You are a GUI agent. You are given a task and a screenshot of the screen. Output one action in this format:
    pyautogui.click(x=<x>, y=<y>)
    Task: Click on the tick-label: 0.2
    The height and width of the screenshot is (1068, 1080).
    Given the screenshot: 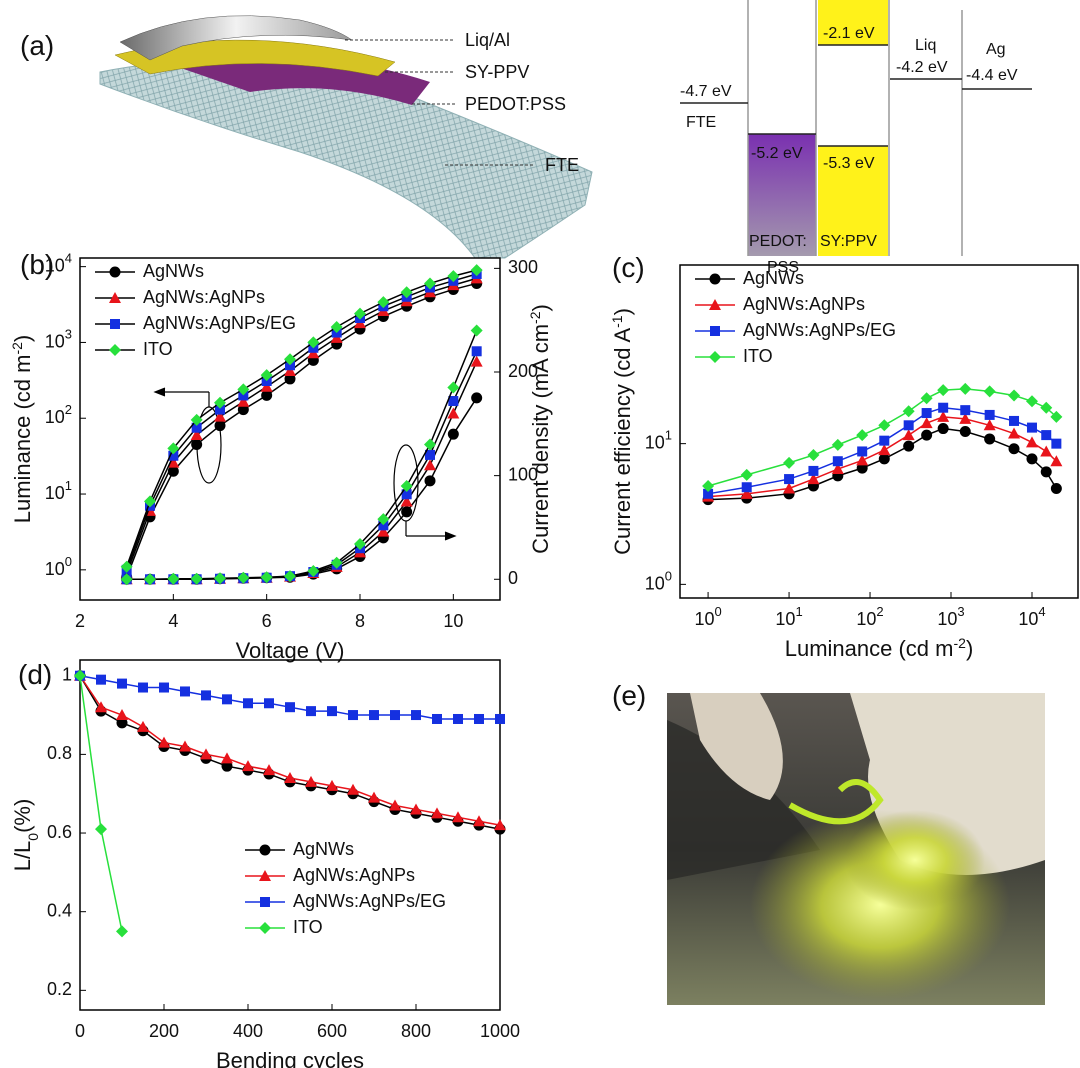 What is the action you would take?
    pyautogui.click(x=59, y=989)
    